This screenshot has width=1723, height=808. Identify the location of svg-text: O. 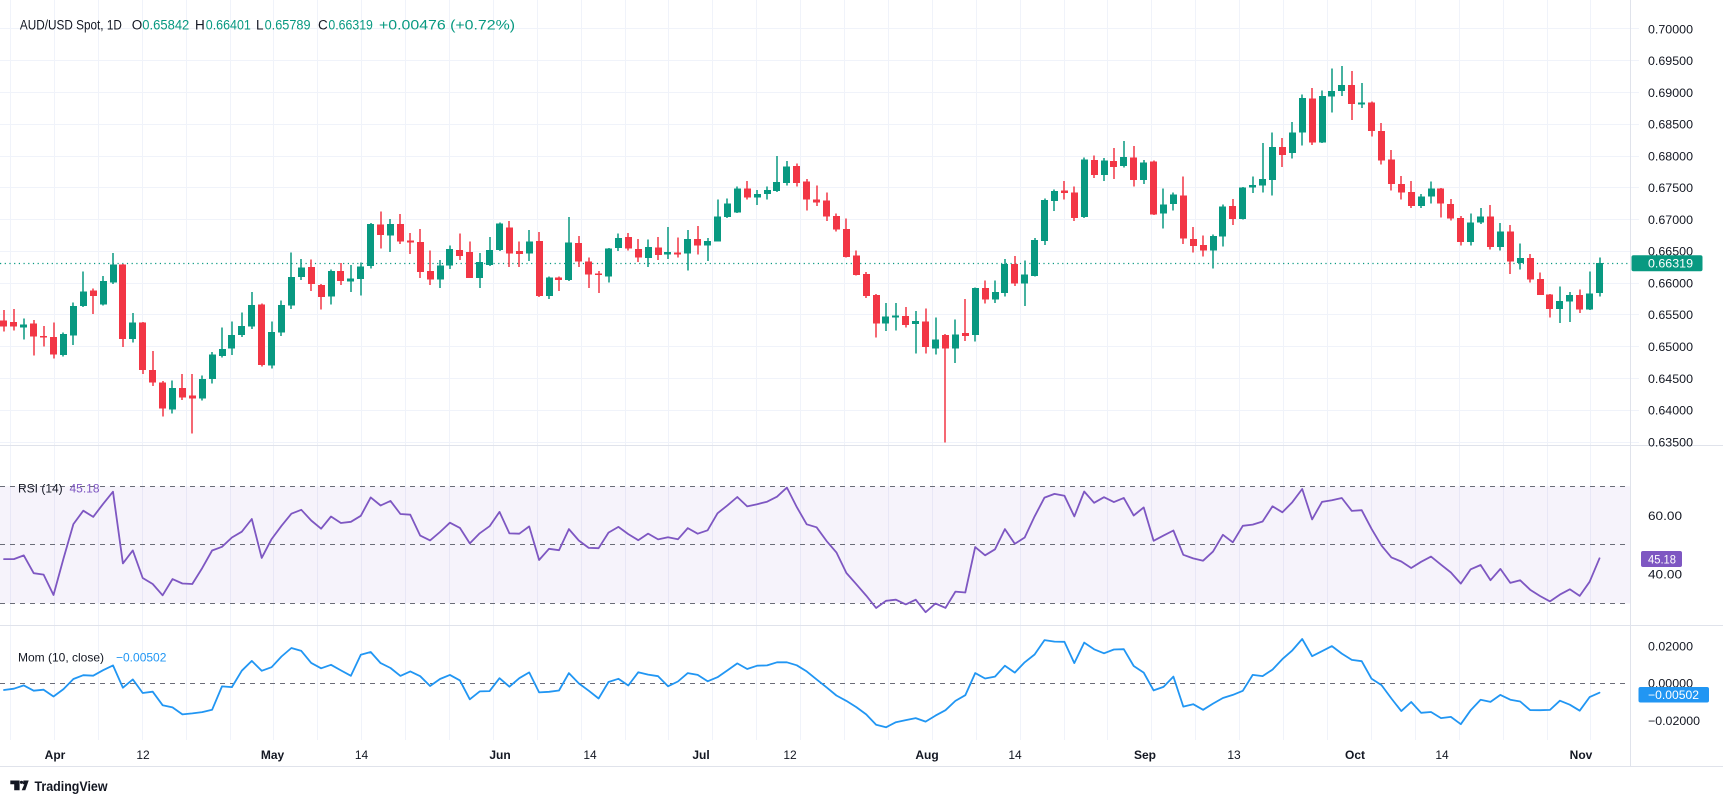
(137, 25).